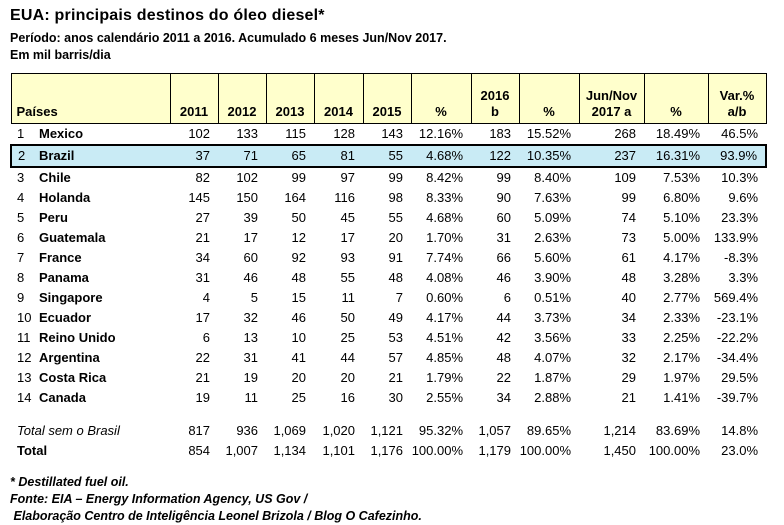 This screenshot has height=525, width=784. Describe the element at coordinates (445, 197) in the screenshot. I see `cell-value: 8.33%` at that location.